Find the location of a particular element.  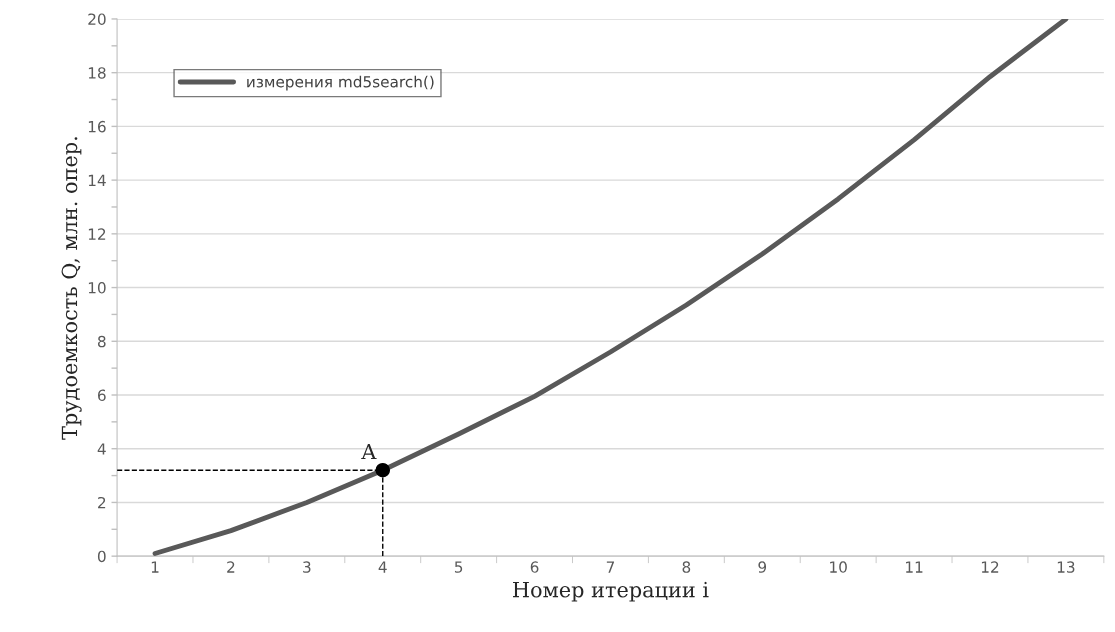

y-axis-title: Трудоемкость Q, млн. опер. is located at coordinates (71, 288).